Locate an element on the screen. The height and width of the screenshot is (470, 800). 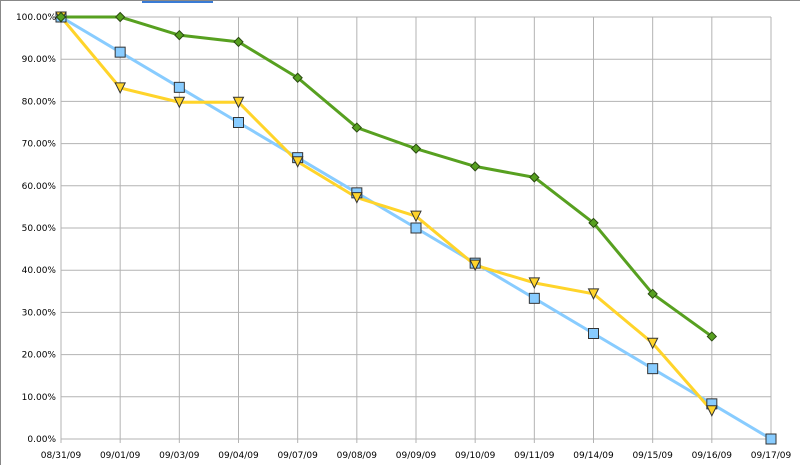
y-tick-label: 20.00% is located at coordinates (39, 356).